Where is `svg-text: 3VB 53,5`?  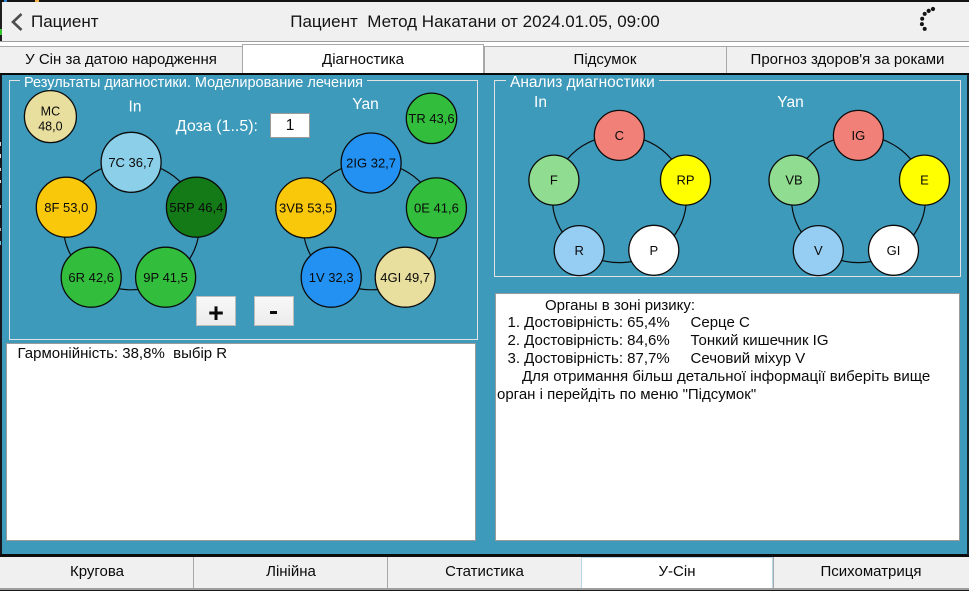
svg-text: 3VB 53,5 is located at coordinates (306, 208).